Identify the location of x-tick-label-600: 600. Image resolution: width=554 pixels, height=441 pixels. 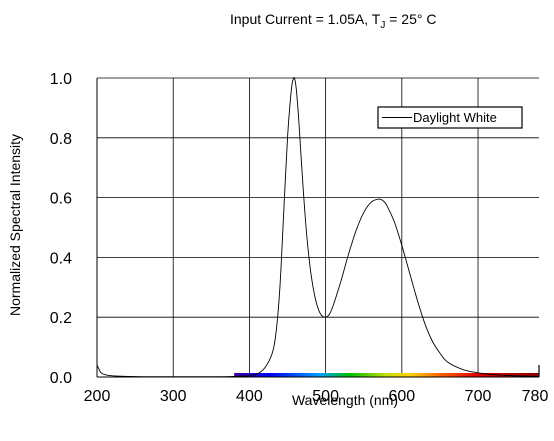
(401, 396).